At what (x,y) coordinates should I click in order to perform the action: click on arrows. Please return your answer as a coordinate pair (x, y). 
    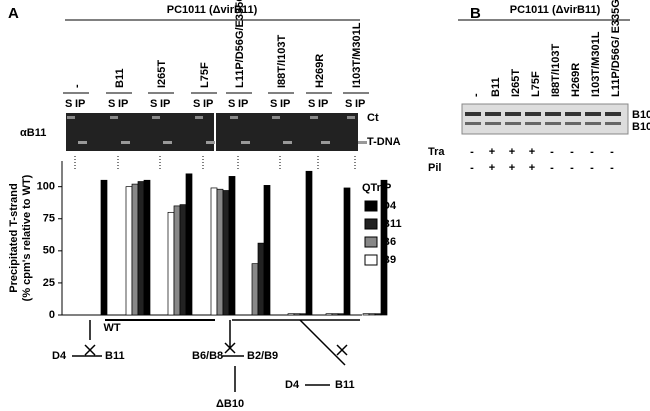
    Looking at the image, I should click on (210, 355).